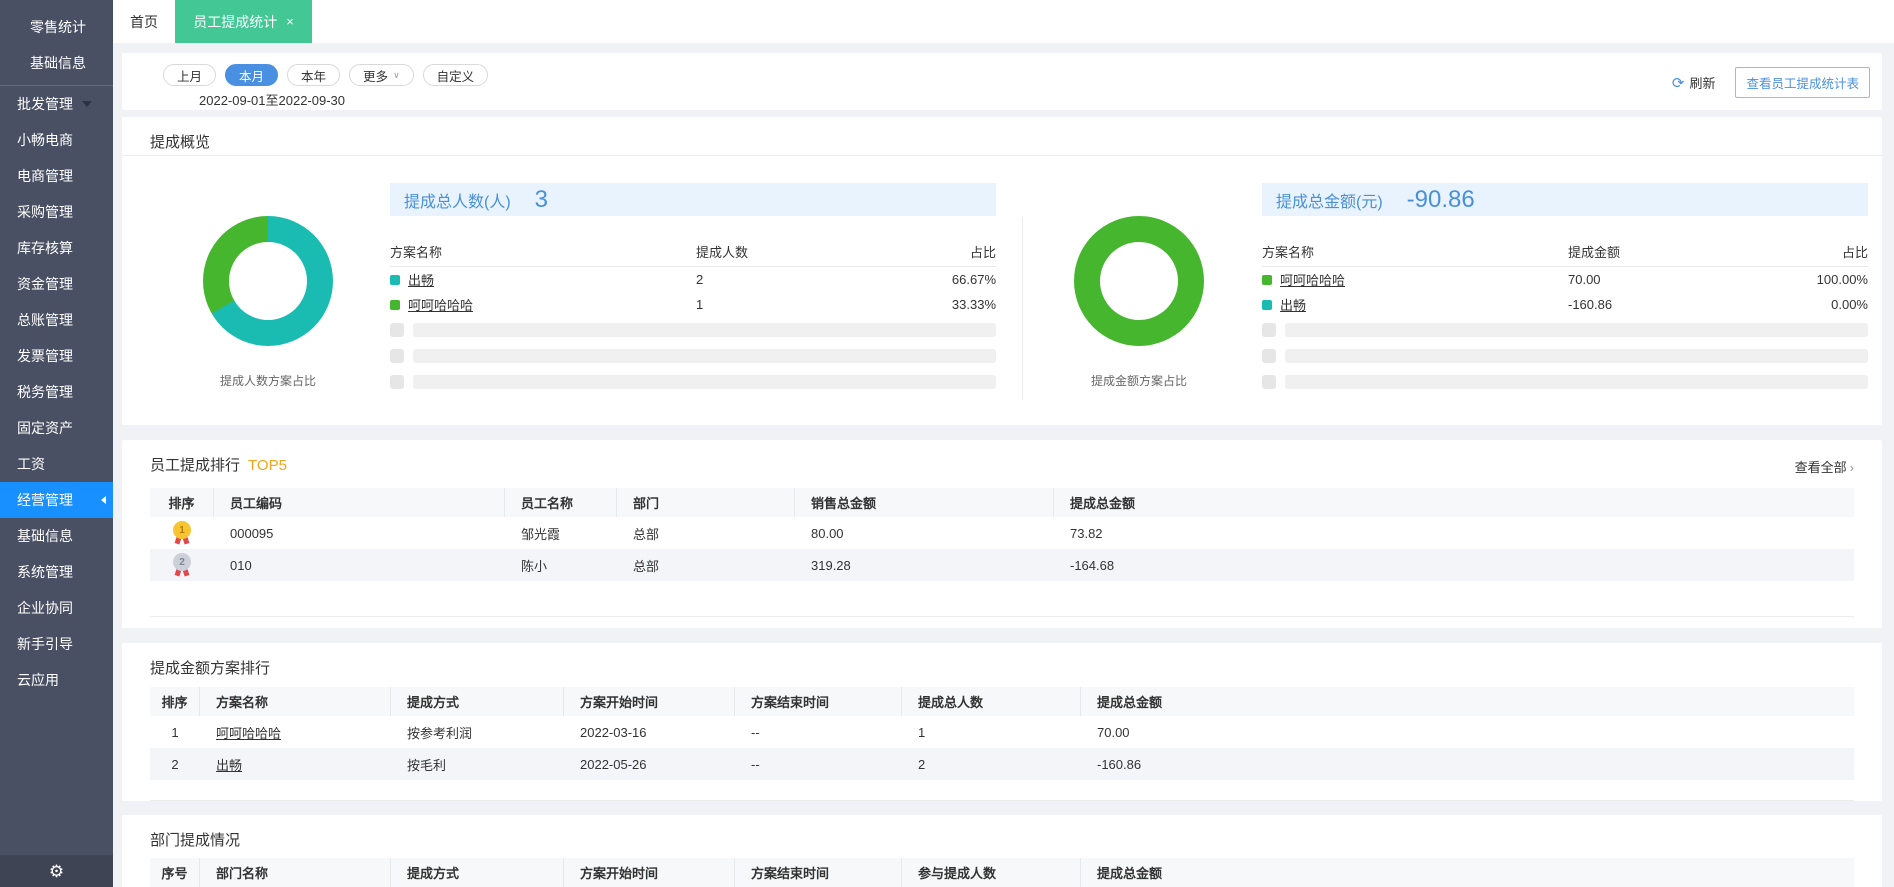 This screenshot has width=1894, height=887. What do you see at coordinates (56, 140) in the screenshot?
I see `sidebar-item: 小畅电商` at bounding box center [56, 140].